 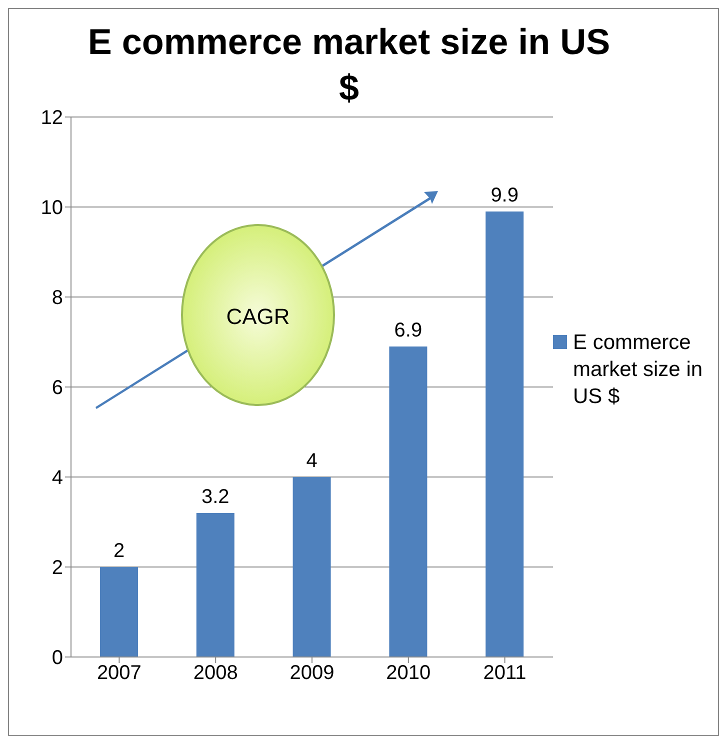 I want to click on data-label: 6.9, so click(x=408, y=331).